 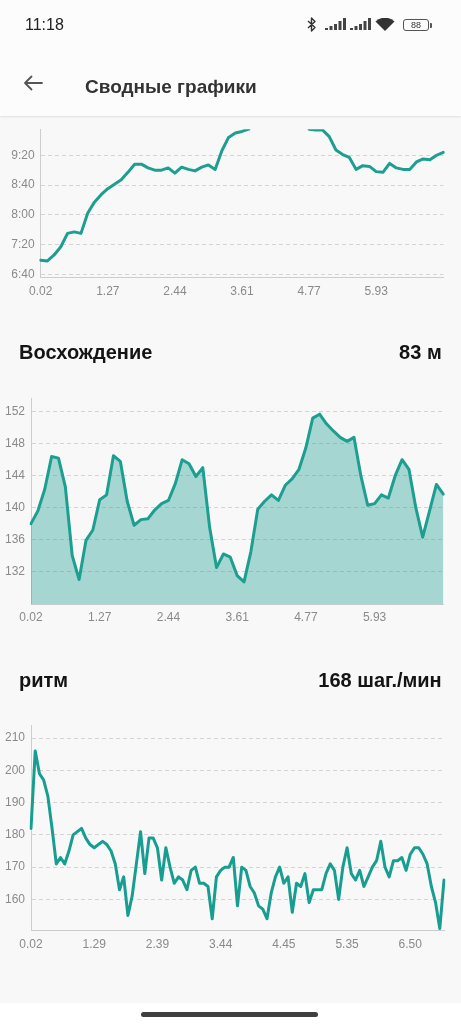 I want to click on y-tick-label: 144, so click(x=15, y=475).